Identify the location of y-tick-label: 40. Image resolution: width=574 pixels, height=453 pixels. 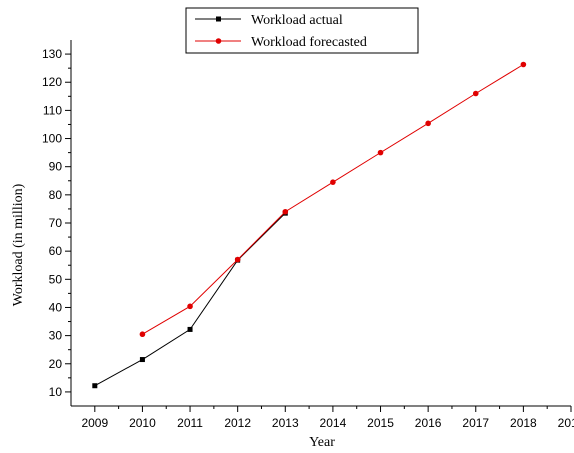
(56, 307).